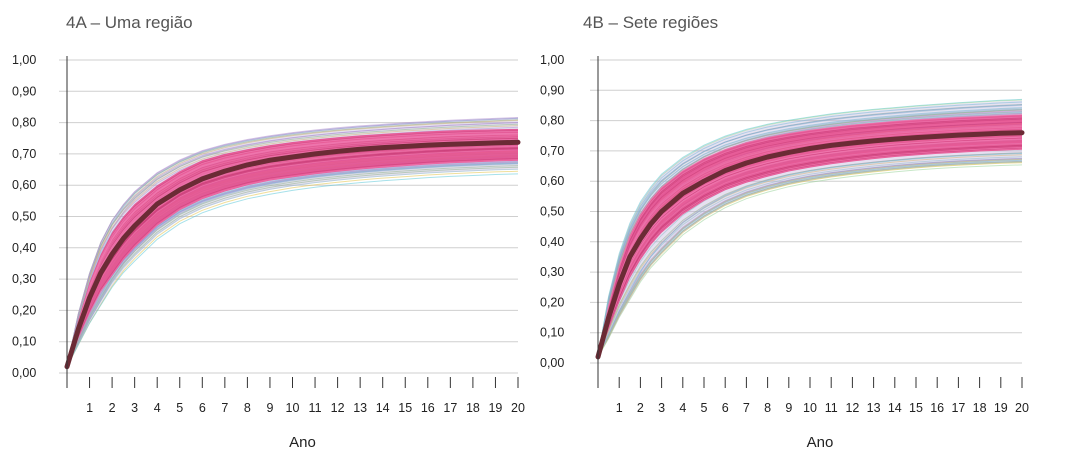 This screenshot has height=454, width=1065. Describe the element at coordinates (937, 408) in the screenshot. I see `x-tick-label: 16` at that location.